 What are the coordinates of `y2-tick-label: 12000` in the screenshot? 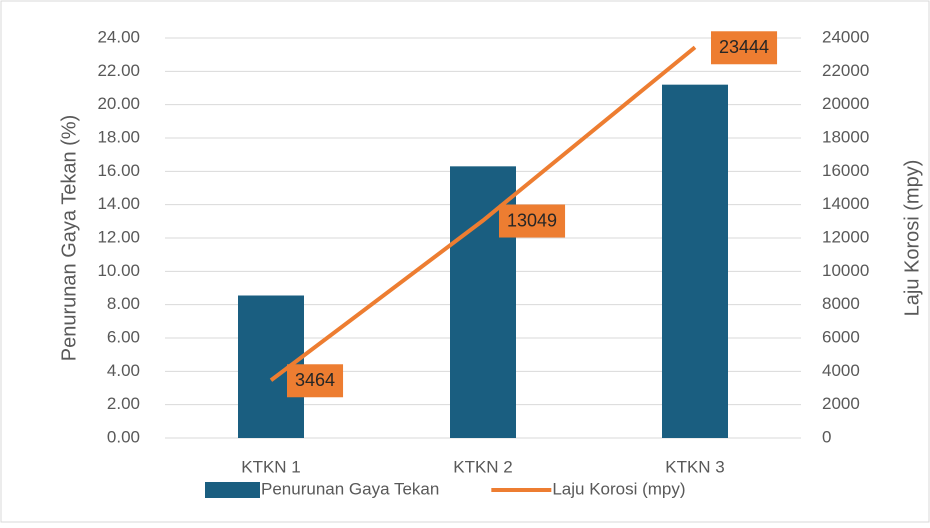 It's located at (845, 236).